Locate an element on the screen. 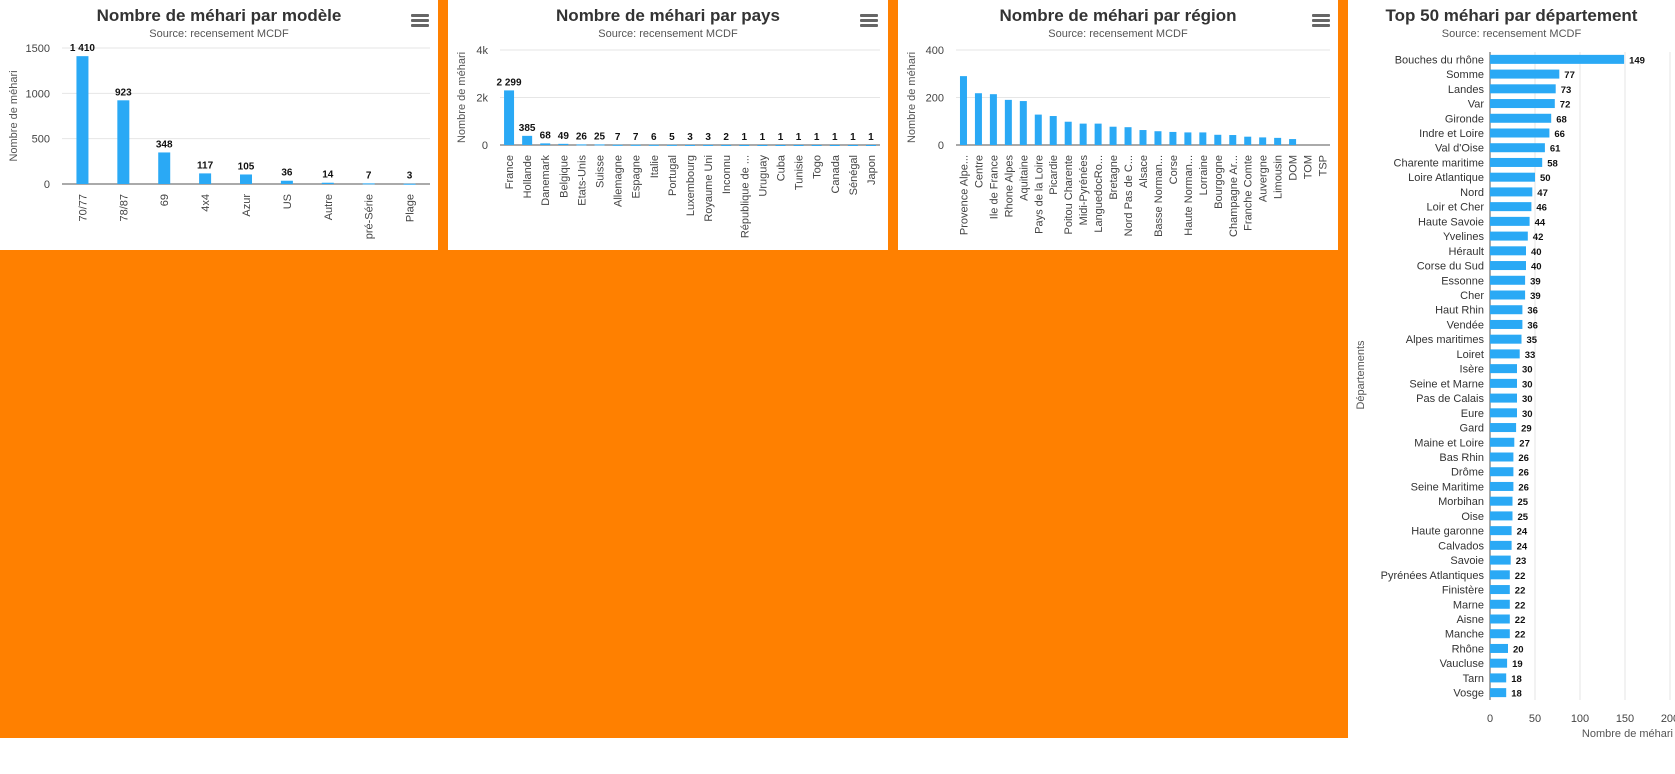 The width and height of the screenshot is (1675, 774). x-tick-label: Danemark is located at coordinates (546, 180).